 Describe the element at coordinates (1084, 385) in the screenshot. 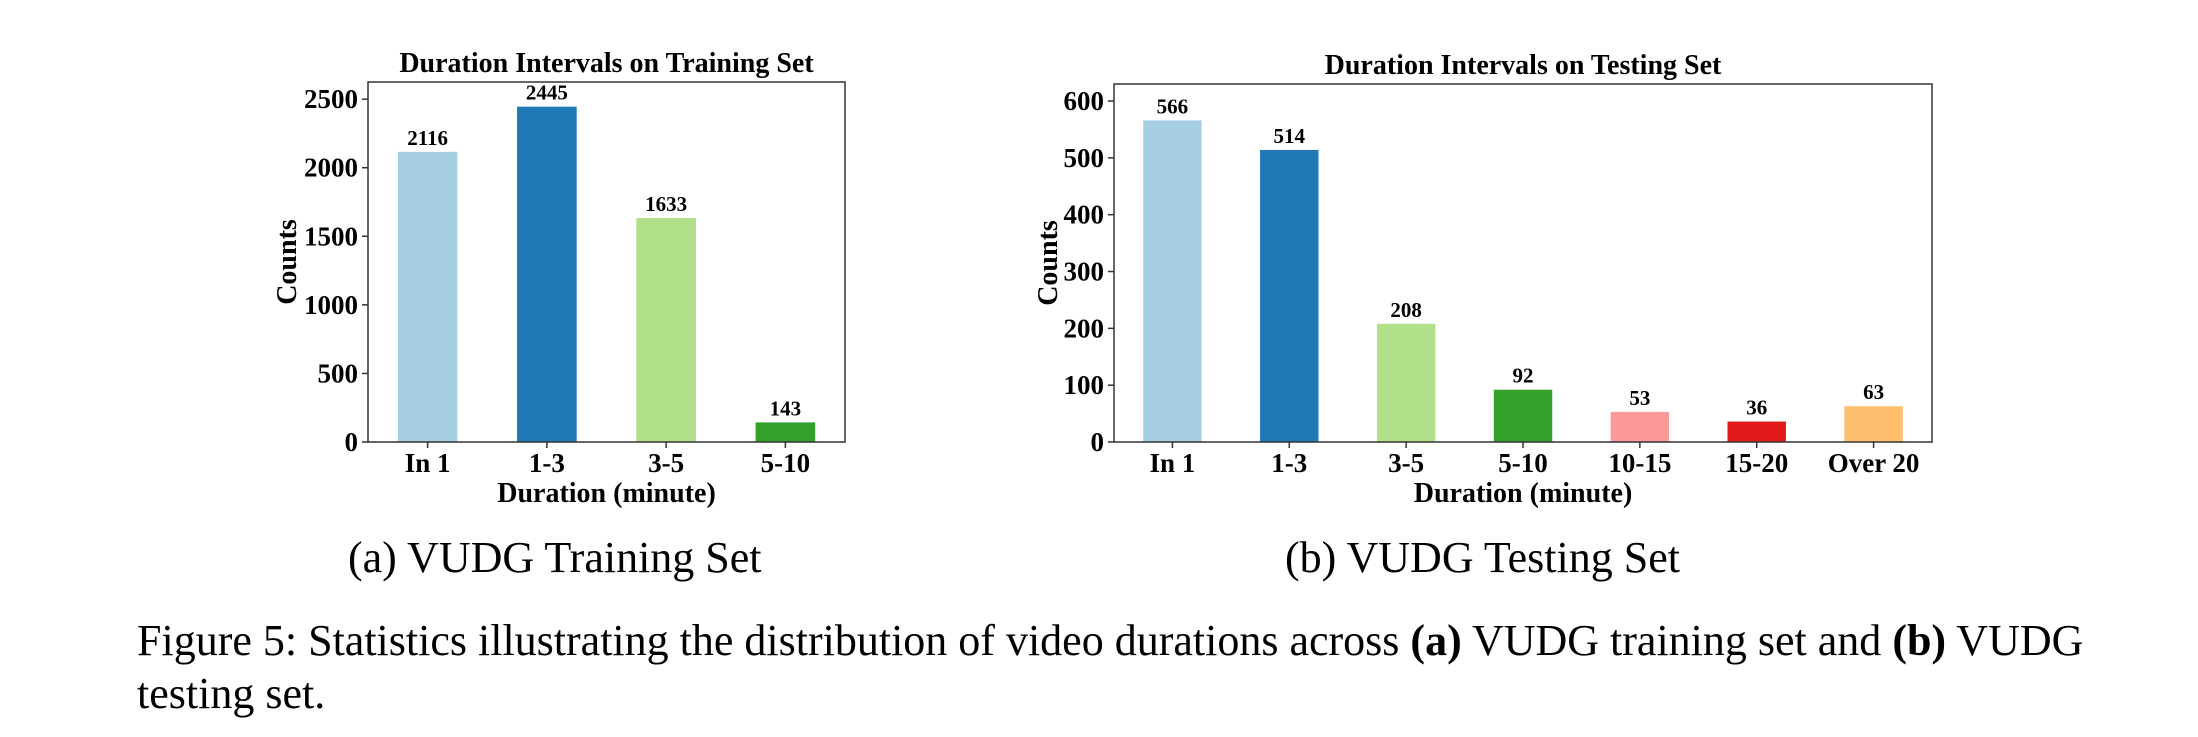

I see `y-tick-label: 100` at that location.